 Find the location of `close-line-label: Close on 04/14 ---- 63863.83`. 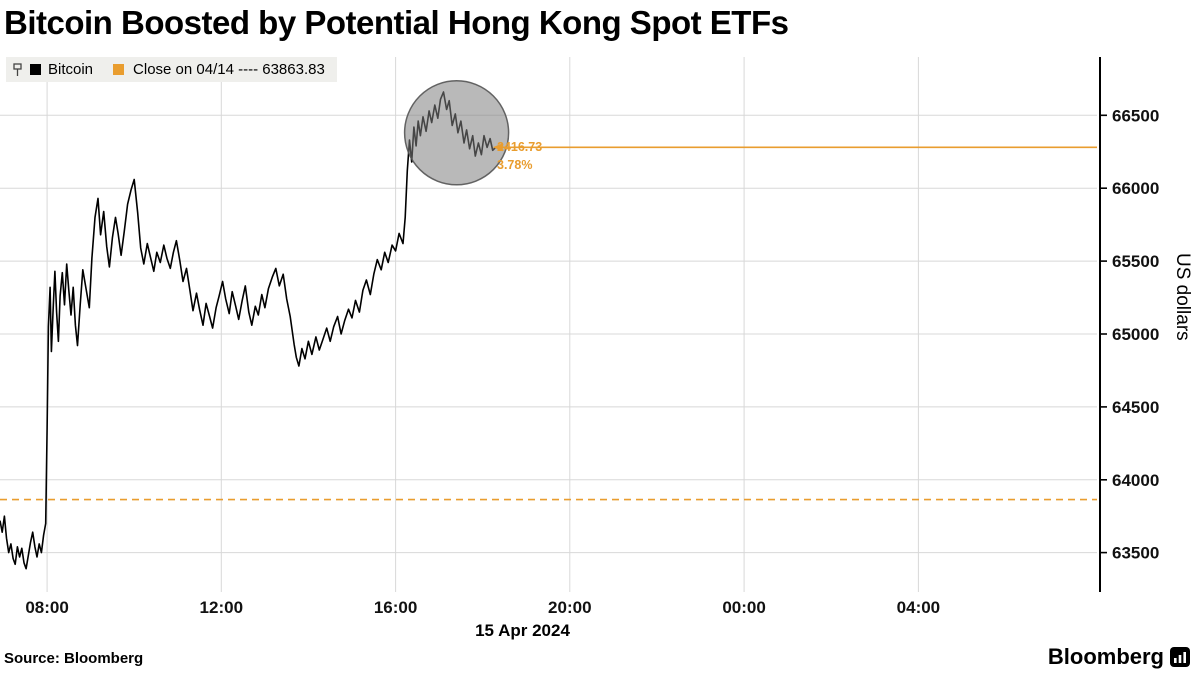

close-line-label: Close on 04/14 ---- 63863.83 is located at coordinates (229, 69).